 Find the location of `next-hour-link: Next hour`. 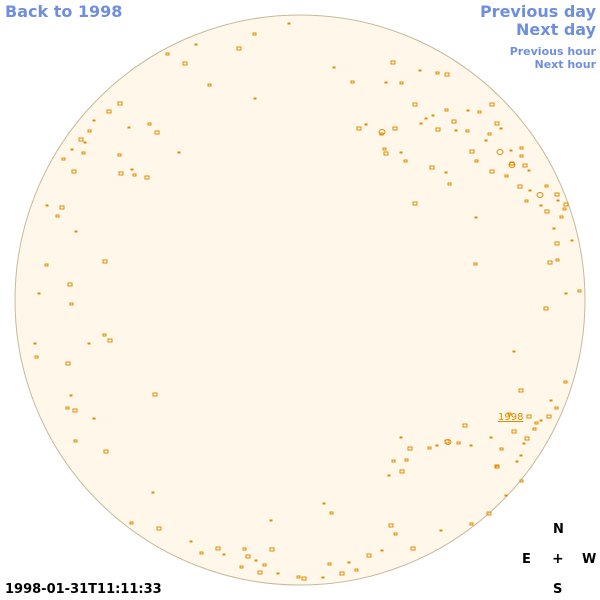

next-hour-link: Next hour is located at coordinates (565, 64).